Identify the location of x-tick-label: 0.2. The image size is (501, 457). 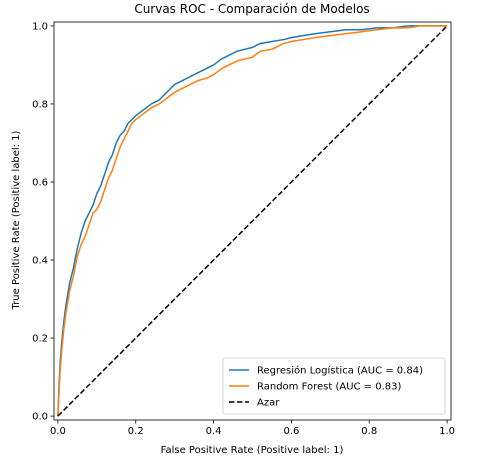
(136, 431).